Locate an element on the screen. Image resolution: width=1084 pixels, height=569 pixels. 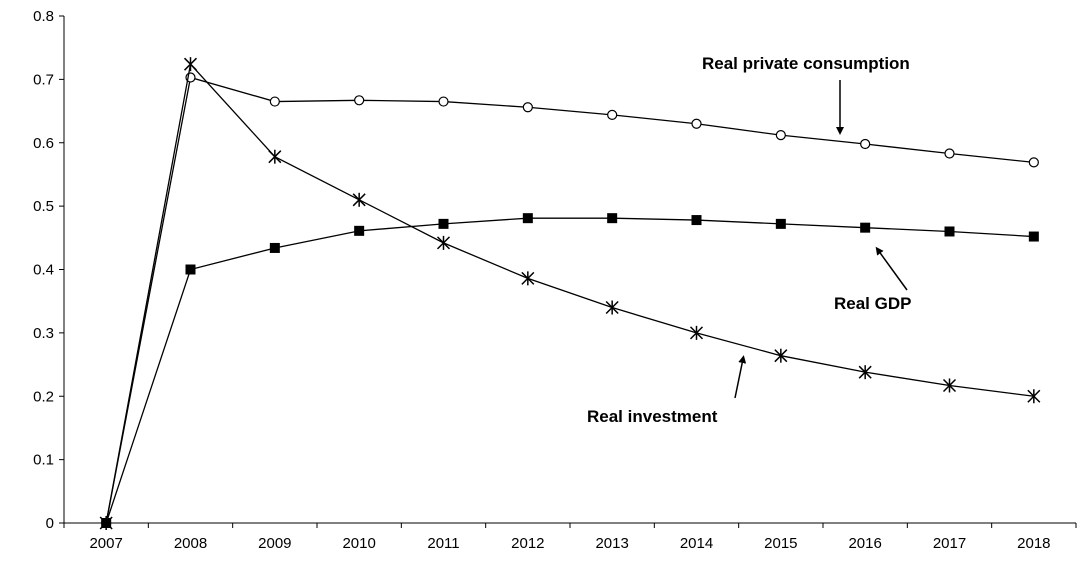
x-tick-label: 2017 is located at coordinates (949, 543).